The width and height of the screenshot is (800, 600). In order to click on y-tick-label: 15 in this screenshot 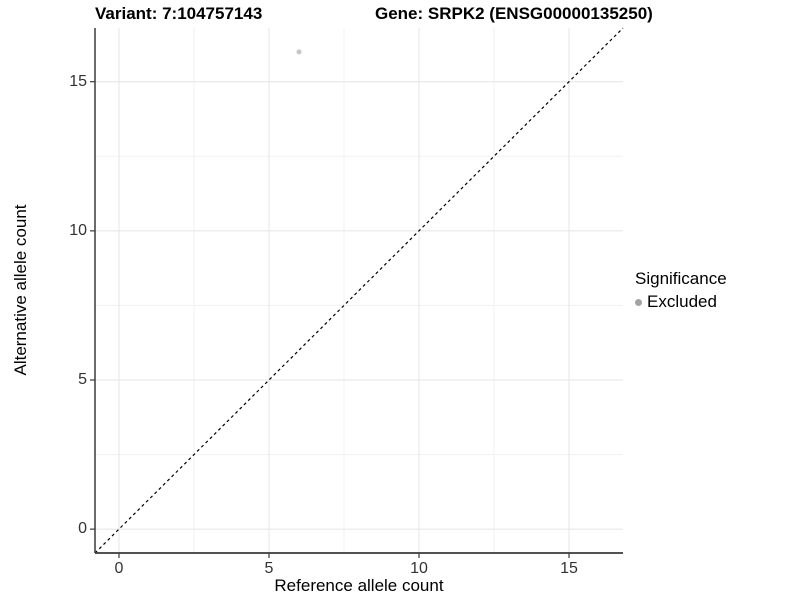, I will do `click(78, 81)`.